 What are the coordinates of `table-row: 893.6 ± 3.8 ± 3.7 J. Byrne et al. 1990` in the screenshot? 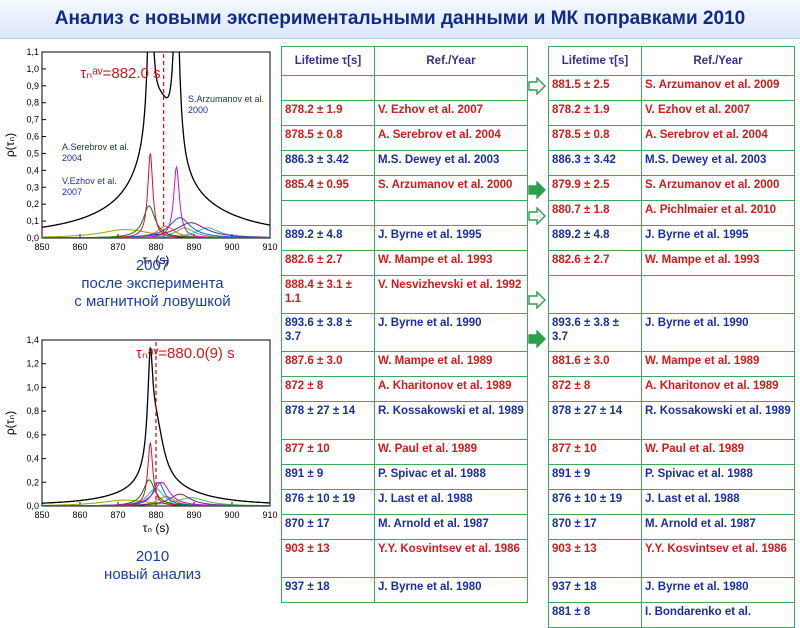 It's located at (404, 332).